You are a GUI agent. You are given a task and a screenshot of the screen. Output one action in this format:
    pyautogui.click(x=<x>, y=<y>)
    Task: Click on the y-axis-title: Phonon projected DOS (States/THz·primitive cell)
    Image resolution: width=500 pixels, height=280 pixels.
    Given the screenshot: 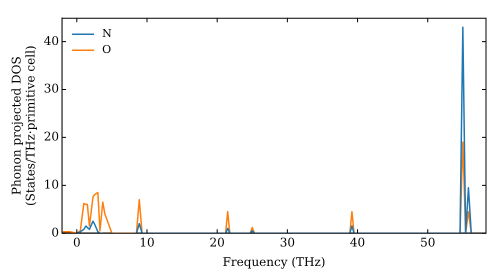 What is the action you would take?
    pyautogui.click(x=23, y=125)
    